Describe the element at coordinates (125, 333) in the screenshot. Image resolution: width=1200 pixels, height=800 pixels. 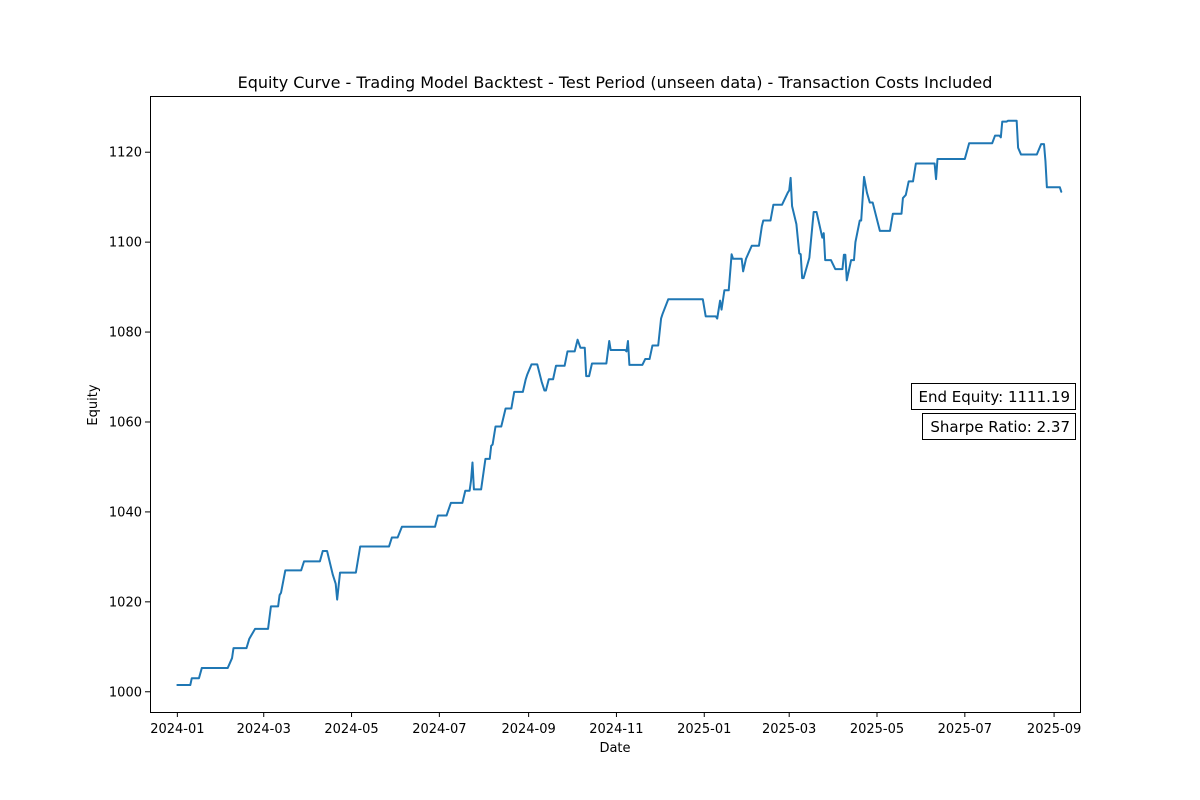
I see `y-tick-label: 1080` at that location.